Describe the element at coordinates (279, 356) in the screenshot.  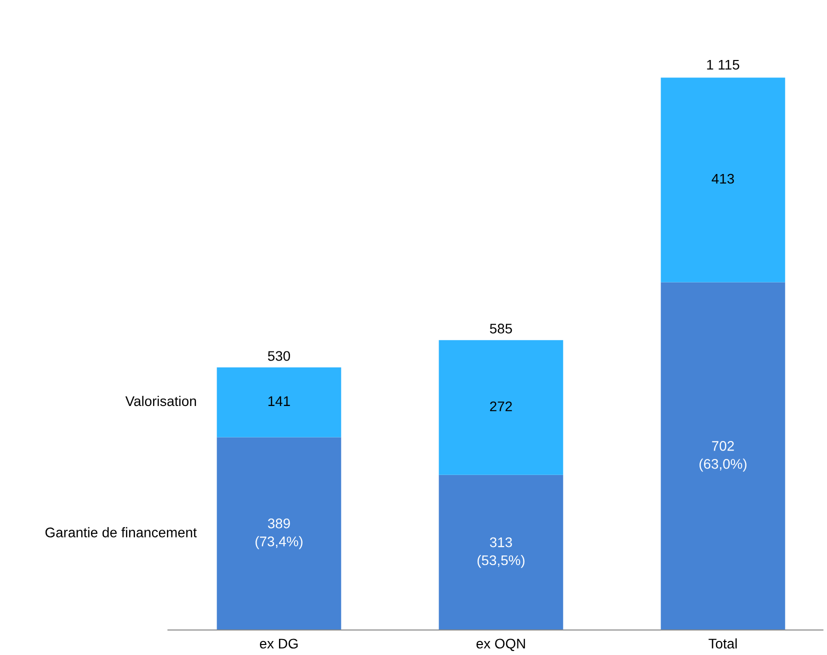
I see `total-label: 530` at that location.